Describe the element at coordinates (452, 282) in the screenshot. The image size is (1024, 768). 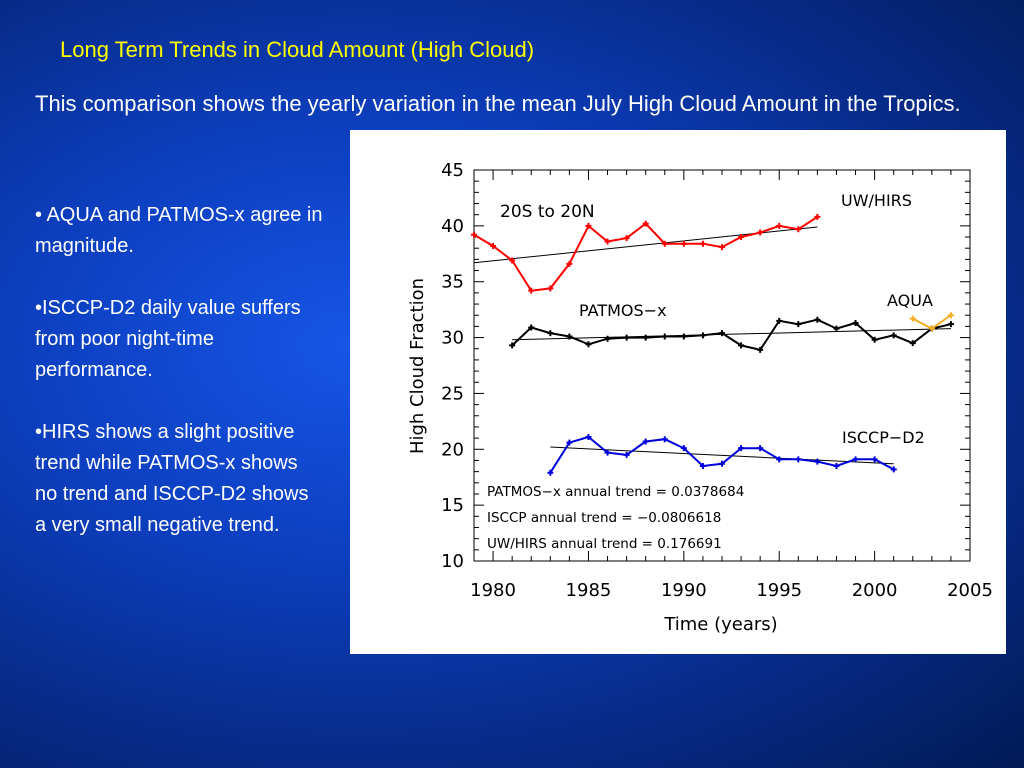
I see `y-tick-label: 35` at that location.